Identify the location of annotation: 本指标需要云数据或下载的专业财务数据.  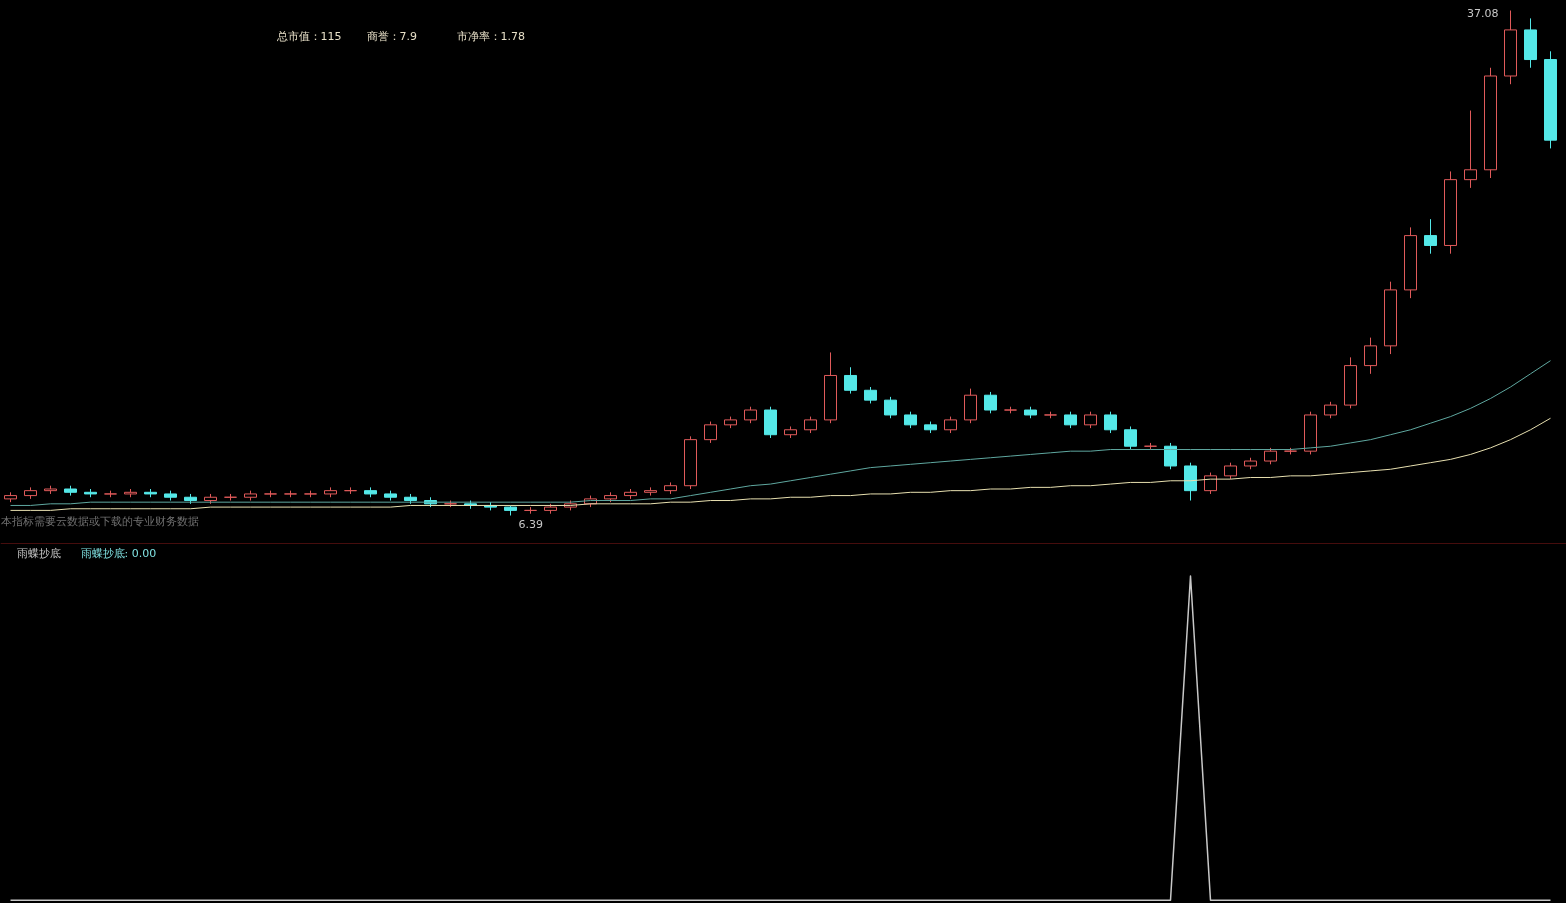
(99, 521).